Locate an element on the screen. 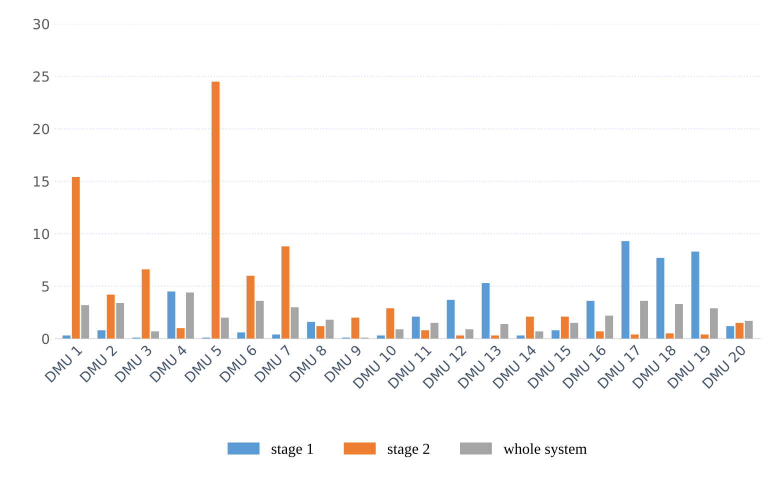 The width and height of the screenshot is (784, 477). y-tick-label: 25 is located at coordinates (41, 76).